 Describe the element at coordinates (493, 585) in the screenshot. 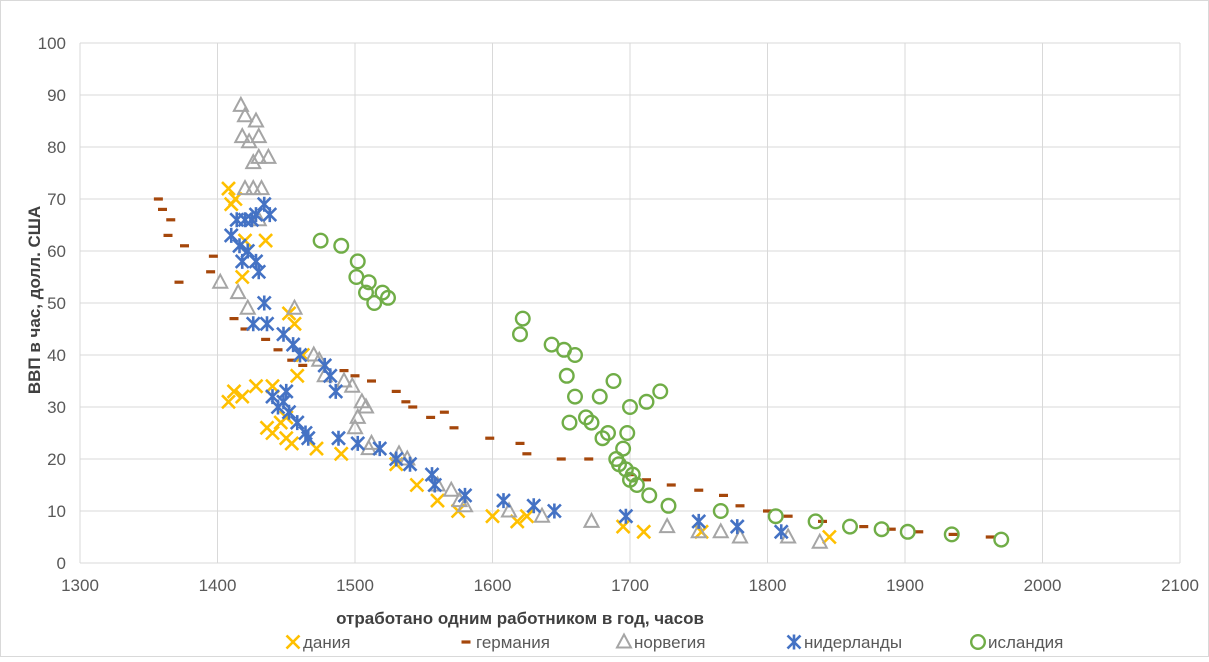

I see `x-tick-label: 1600` at that location.